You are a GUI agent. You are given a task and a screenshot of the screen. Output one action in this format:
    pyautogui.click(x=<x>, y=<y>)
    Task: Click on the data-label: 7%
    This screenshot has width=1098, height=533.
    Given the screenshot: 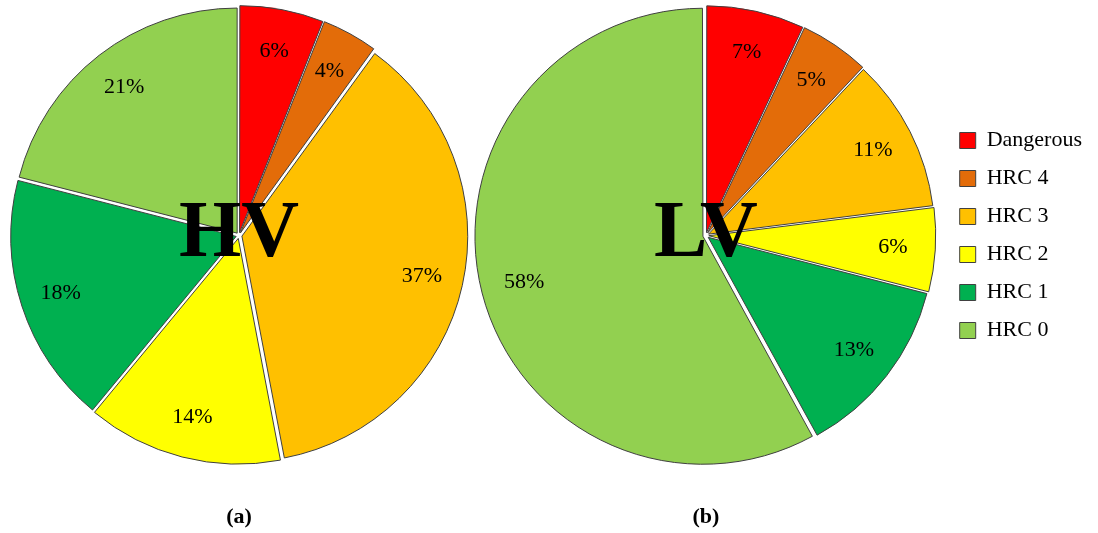 What is the action you would take?
    pyautogui.click(x=747, y=51)
    